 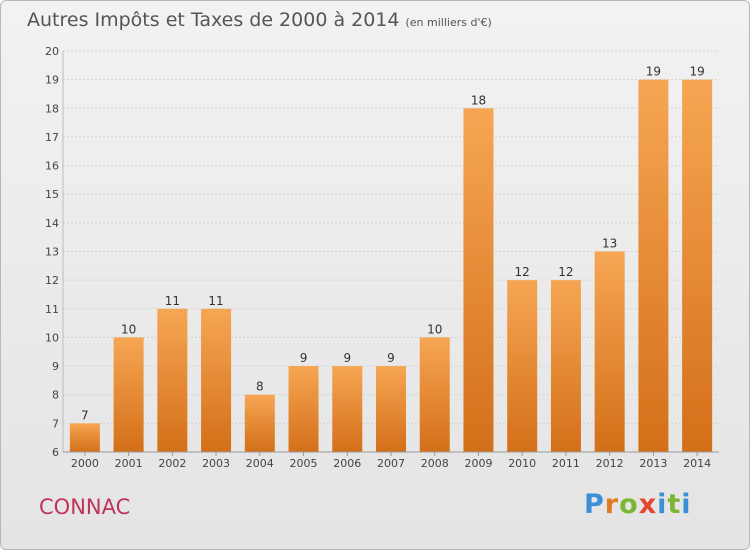 What do you see at coordinates (566, 463) in the screenshot?
I see `x-tick-label: 2011` at bounding box center [566, 463].